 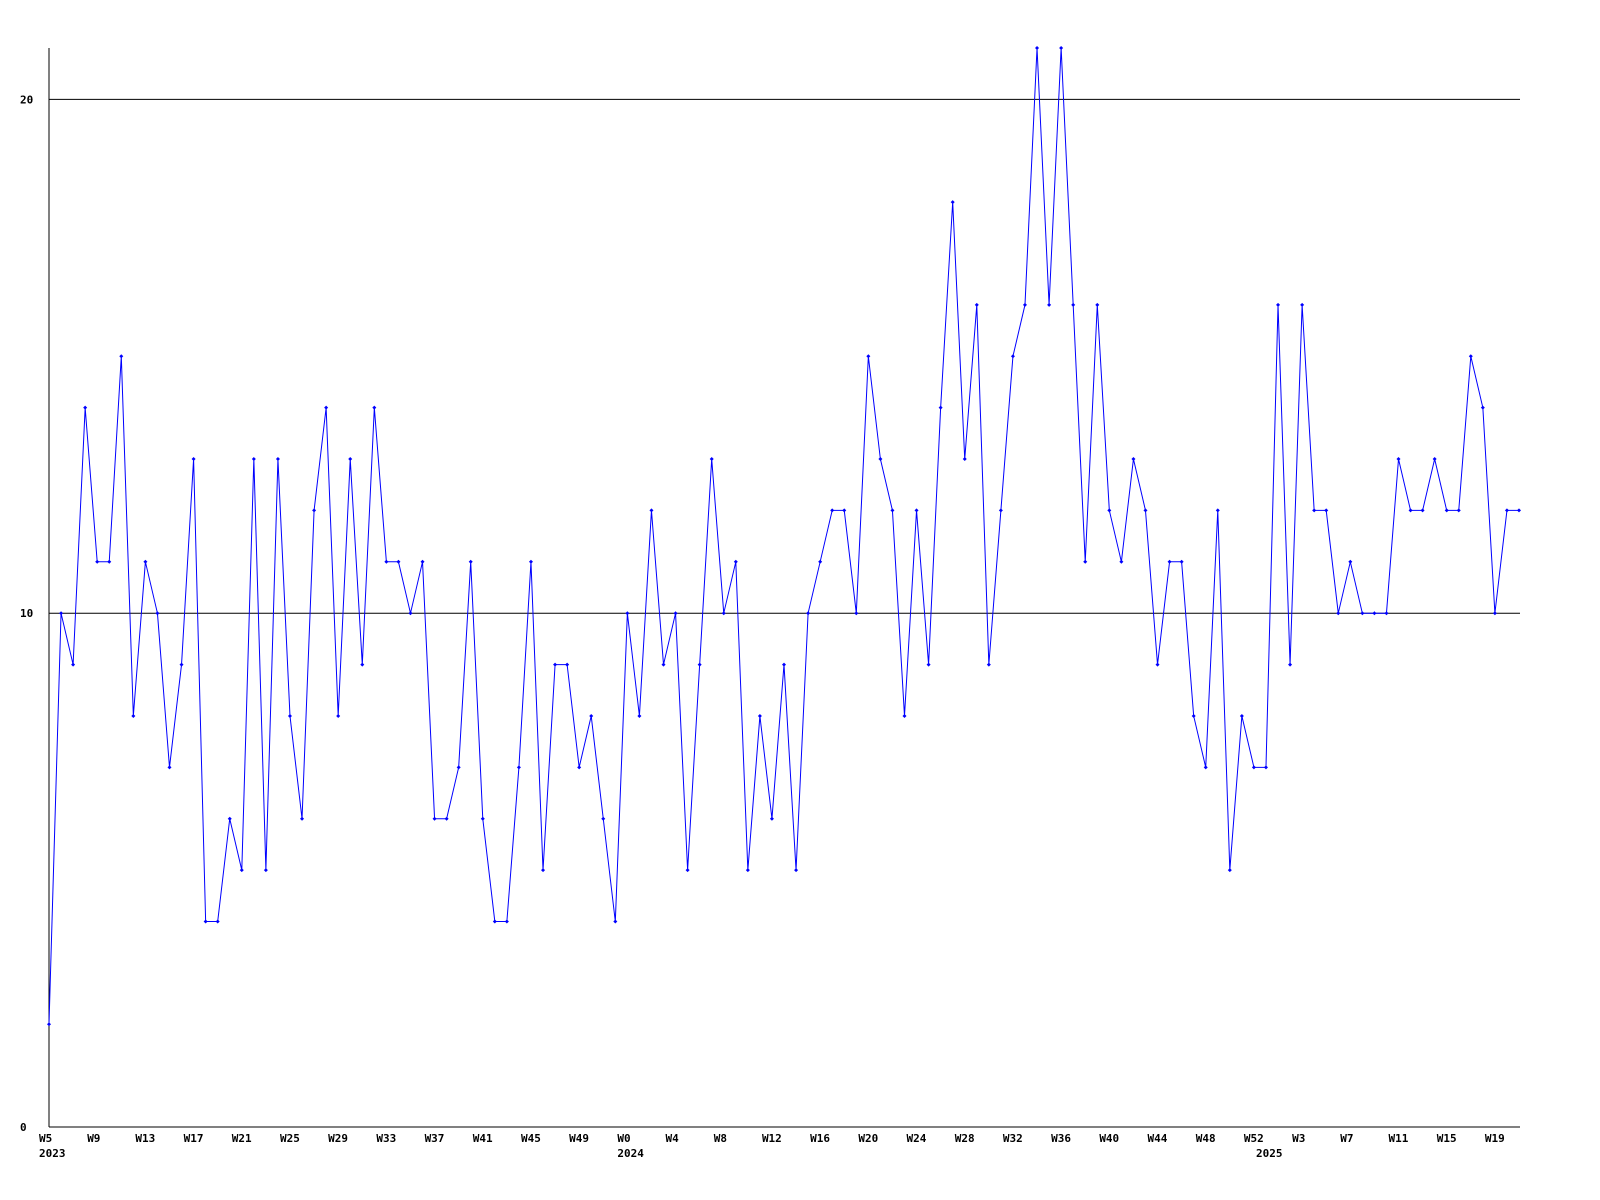 What do you see at coordinates (26, 99) in the screenshot?
I see `y-tick-label: 20` at bounding box center [26, 99].